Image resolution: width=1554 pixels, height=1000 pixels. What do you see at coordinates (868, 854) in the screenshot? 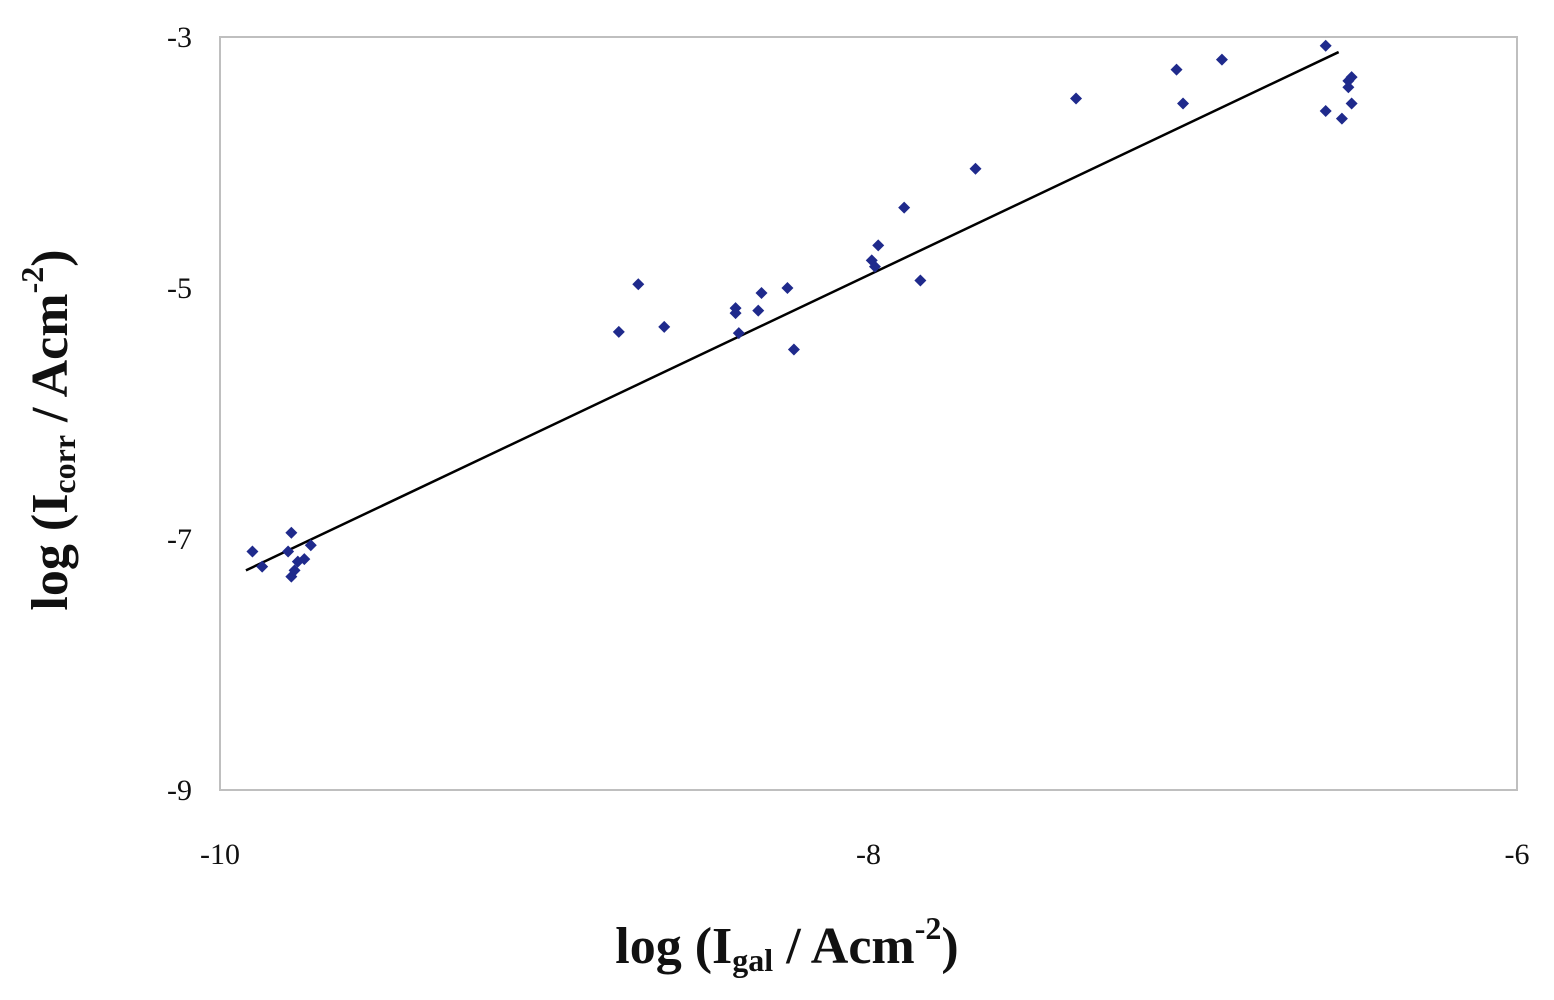
I see `x-tick-label: -8` at bounding box center [868, 854].